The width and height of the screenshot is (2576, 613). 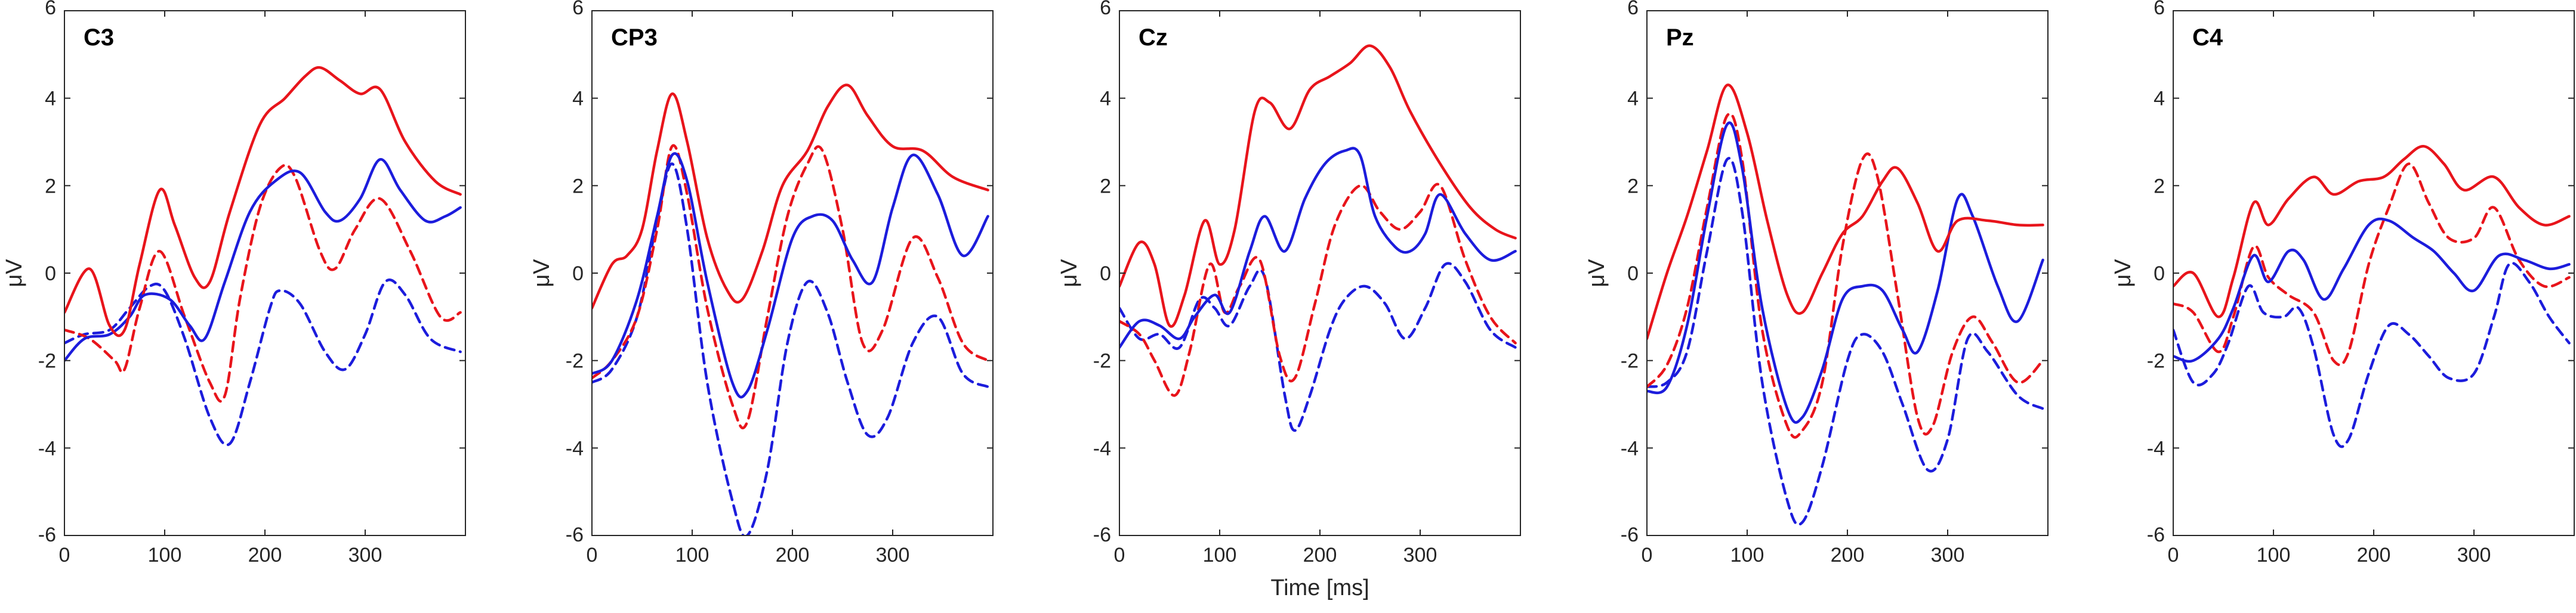 What do you see at coordinates (1153, 37) in the screenshot?
I see `panel-title: Cz` at bounding box center [1153, 37].